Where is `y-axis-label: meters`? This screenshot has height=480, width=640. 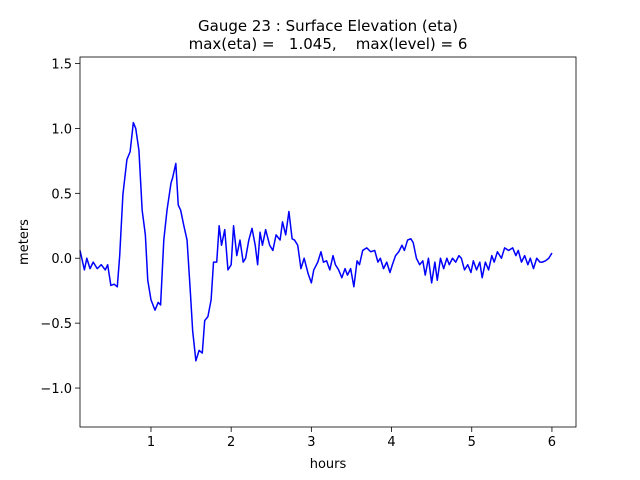
y-axis-label: meters is located at coordinates (24, 242).